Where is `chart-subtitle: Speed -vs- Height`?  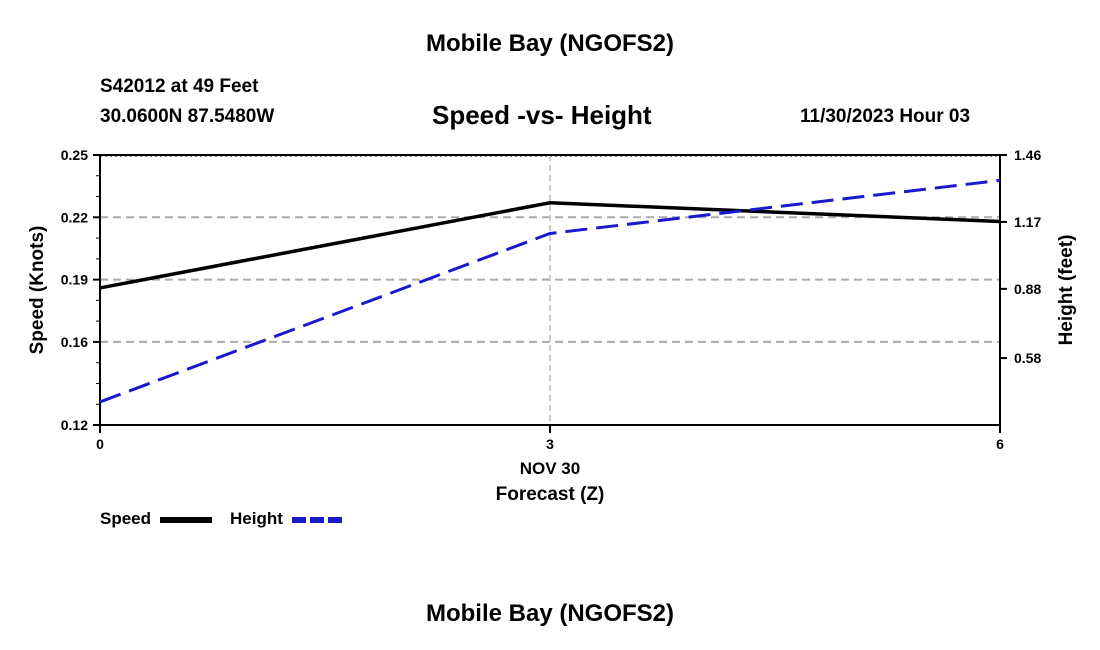 chart-subtitle: Speed -vs- Height is located at coordinates (542, 115).